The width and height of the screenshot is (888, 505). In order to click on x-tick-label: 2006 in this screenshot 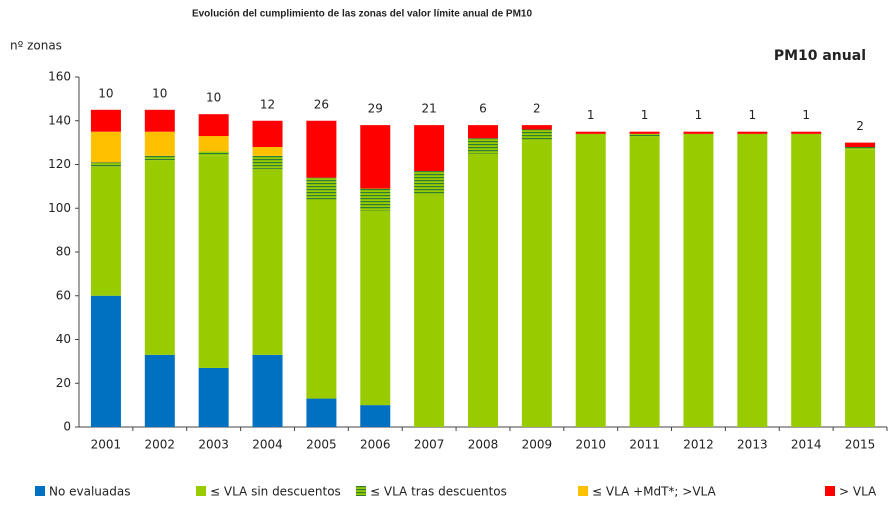, I will do `click(375, 445)`.